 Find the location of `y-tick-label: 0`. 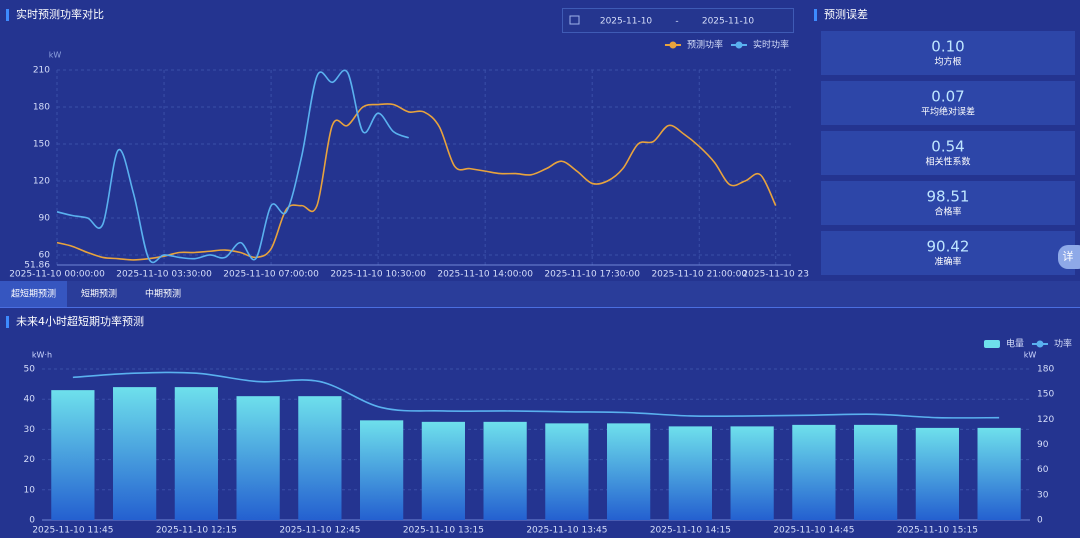

y-tick-label: 0 is located at coordinates (32, 521).